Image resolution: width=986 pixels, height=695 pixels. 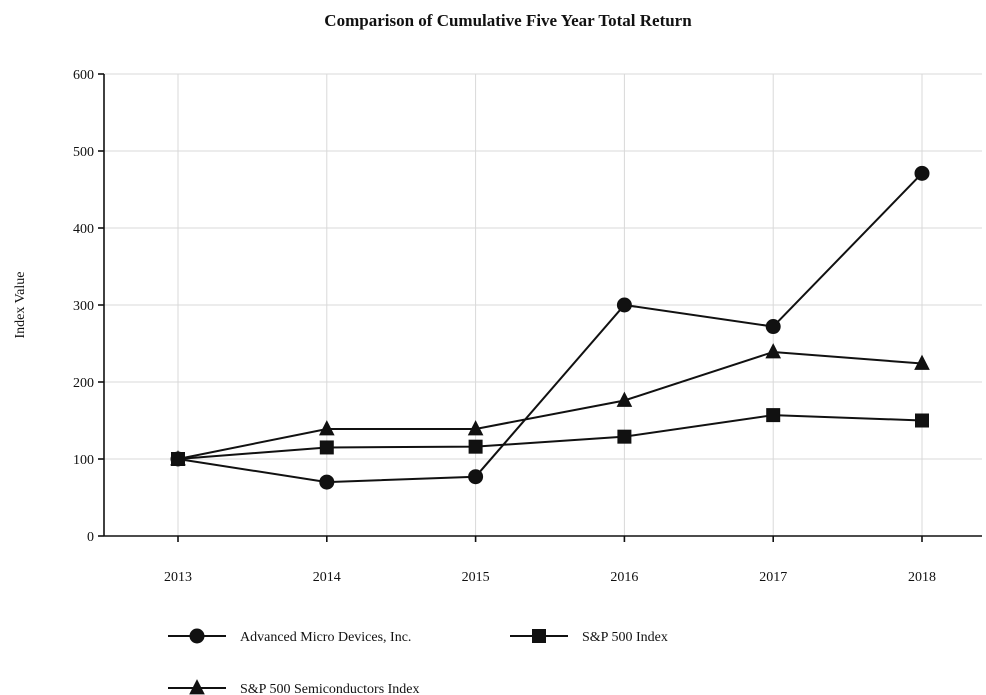 I want to click on x-tick-label: 2013, so click(x=178, y=577).